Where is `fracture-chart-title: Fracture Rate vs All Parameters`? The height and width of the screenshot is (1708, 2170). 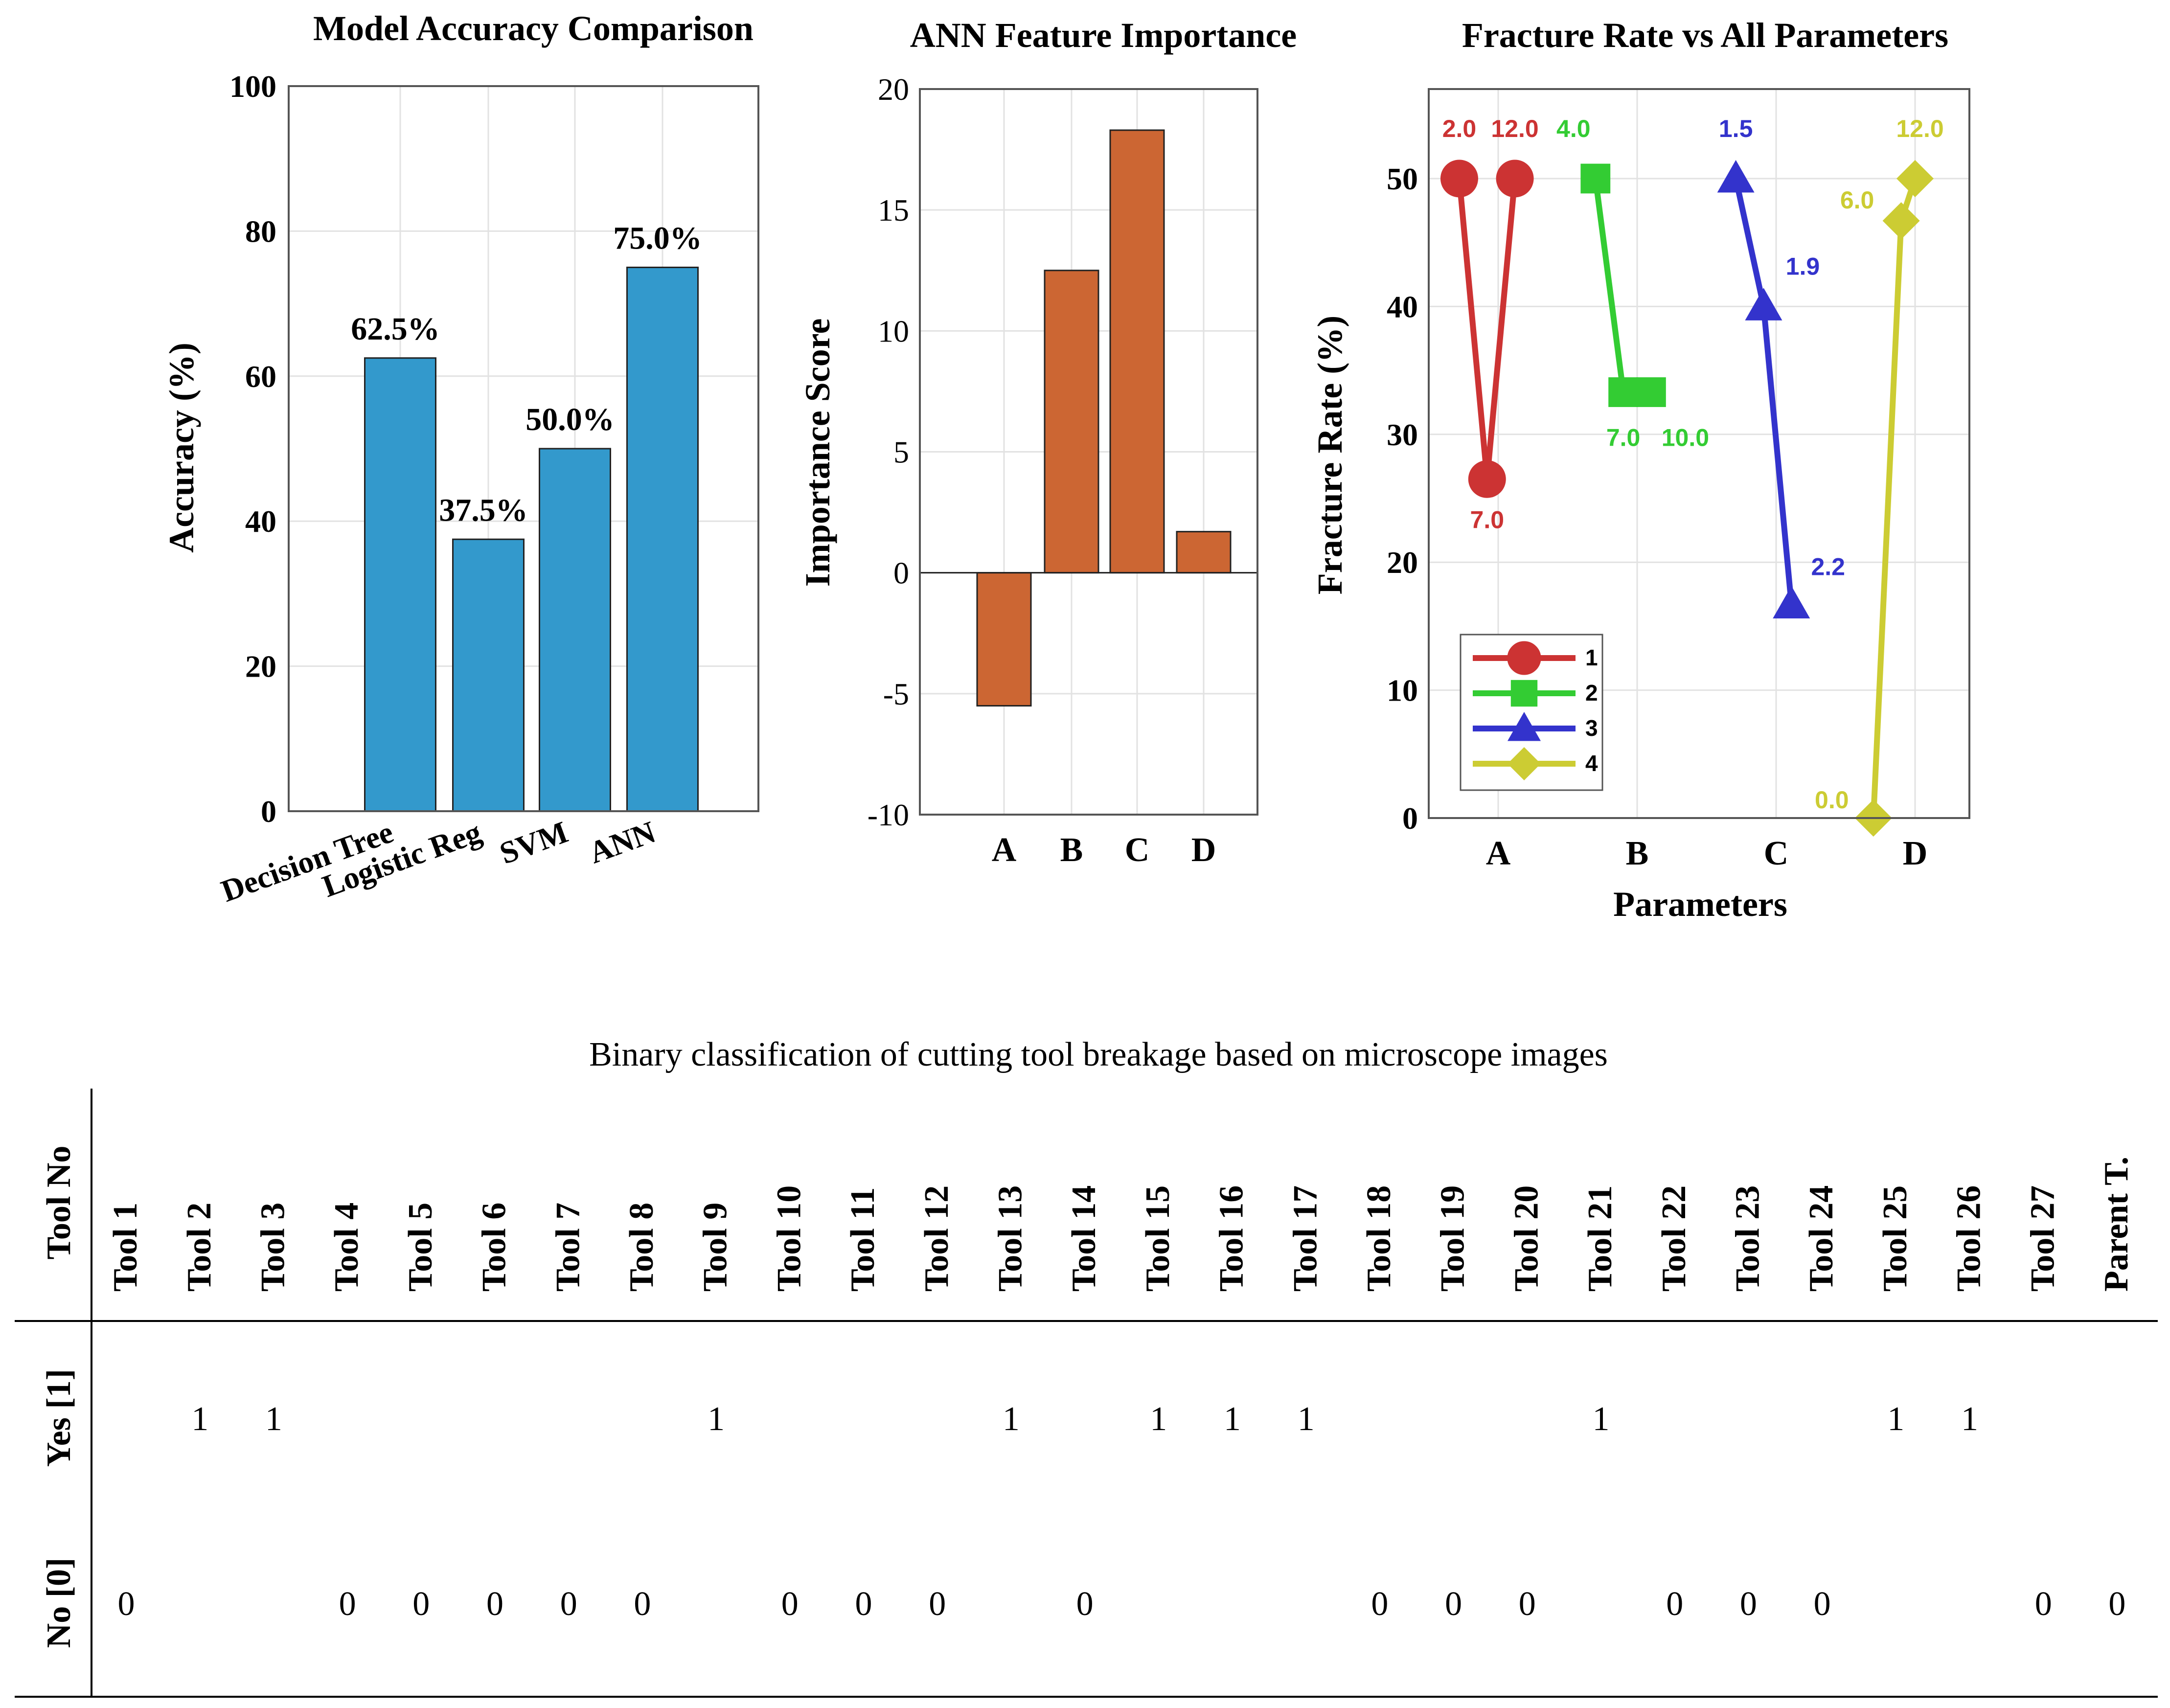 fracture-chart-title: Fracture Rate vs All Parameters is located at coordinates (1705, 35).